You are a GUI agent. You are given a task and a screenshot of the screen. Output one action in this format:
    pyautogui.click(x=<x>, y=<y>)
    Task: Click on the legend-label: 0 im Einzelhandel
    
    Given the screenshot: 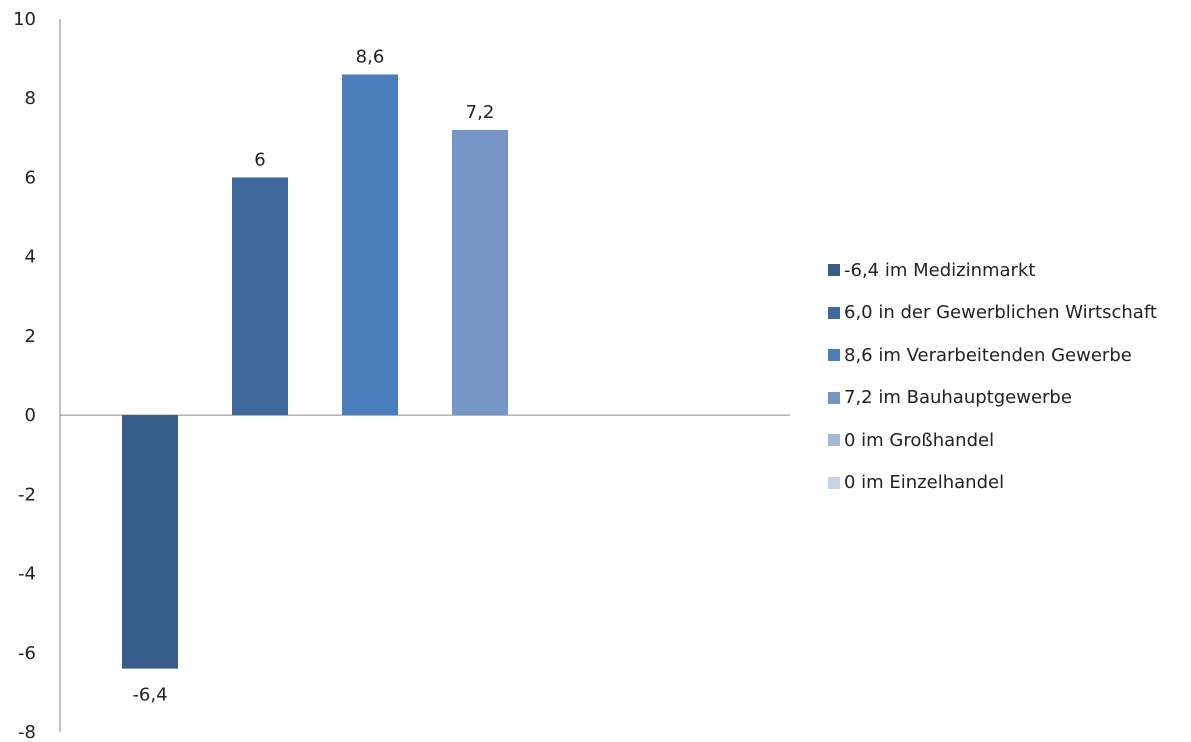 What is the action you would take?
    pyautogui.click(x=924, y=483)
    